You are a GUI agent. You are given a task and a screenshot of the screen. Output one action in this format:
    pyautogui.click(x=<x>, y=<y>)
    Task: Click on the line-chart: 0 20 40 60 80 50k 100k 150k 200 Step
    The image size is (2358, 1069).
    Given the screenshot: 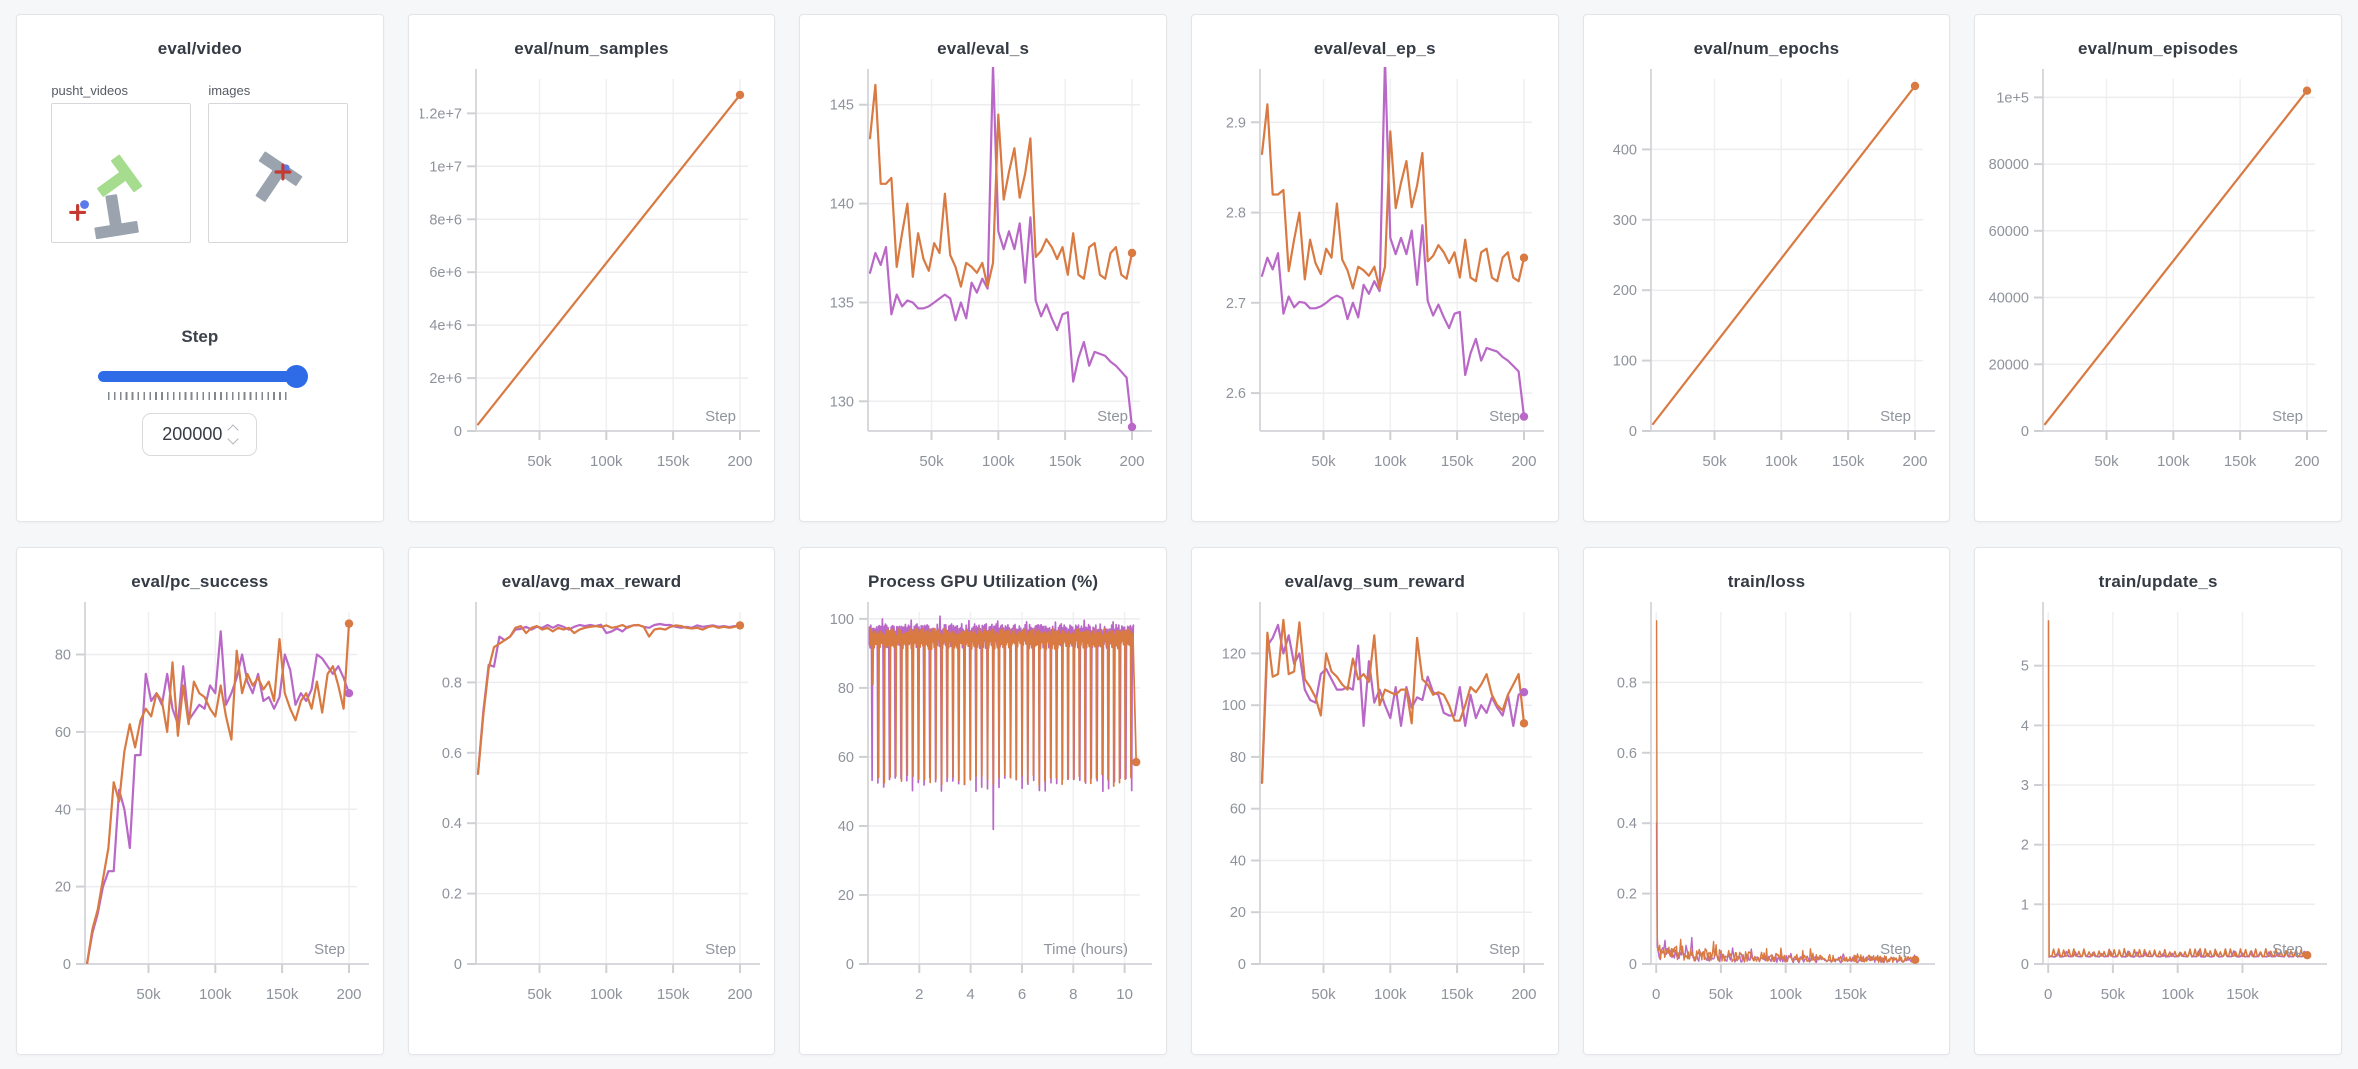 What is the action you would take?
    pyautogui.click(x=200, y=816)
    